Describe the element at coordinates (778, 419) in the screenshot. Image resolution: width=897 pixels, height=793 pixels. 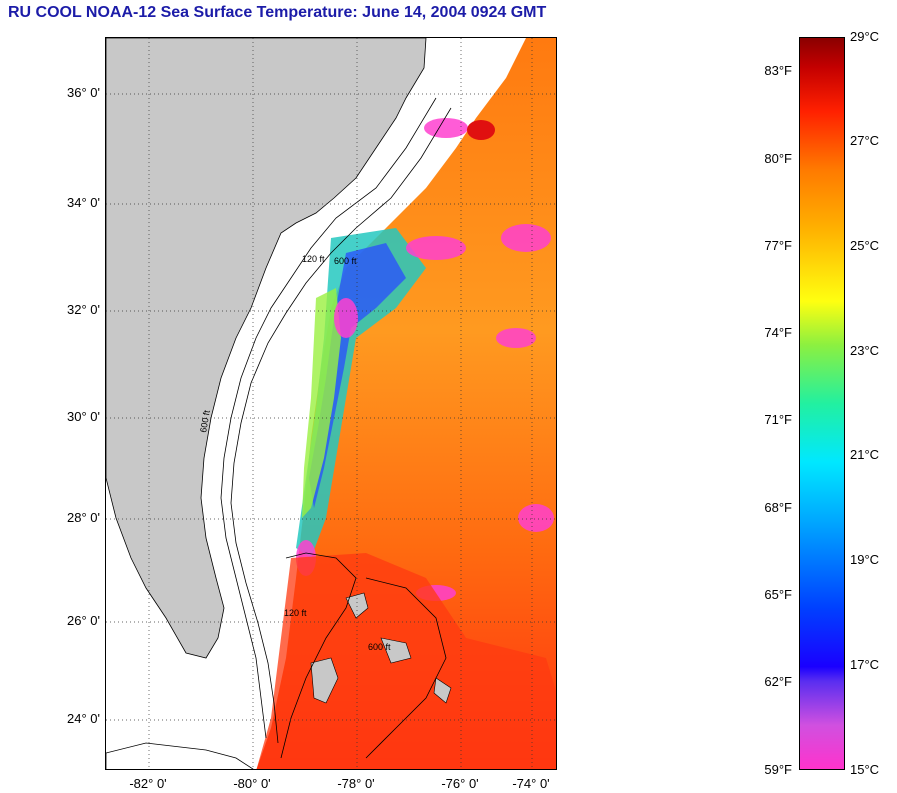
I see `colorbar-f-71: 71°F` at that location.